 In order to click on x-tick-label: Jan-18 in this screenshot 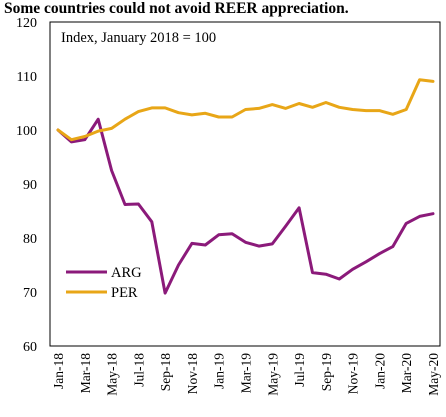, I will do `click(58, 371)`.